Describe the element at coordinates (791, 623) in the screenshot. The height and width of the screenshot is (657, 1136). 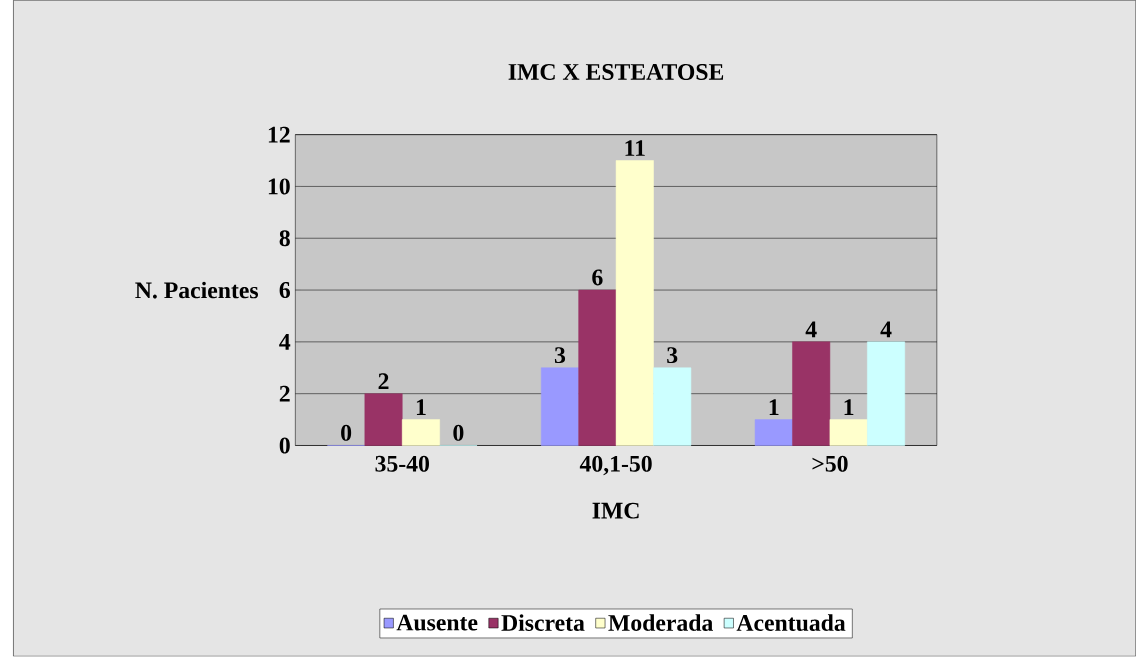
I see `legend-label: Acentuada` at that location.